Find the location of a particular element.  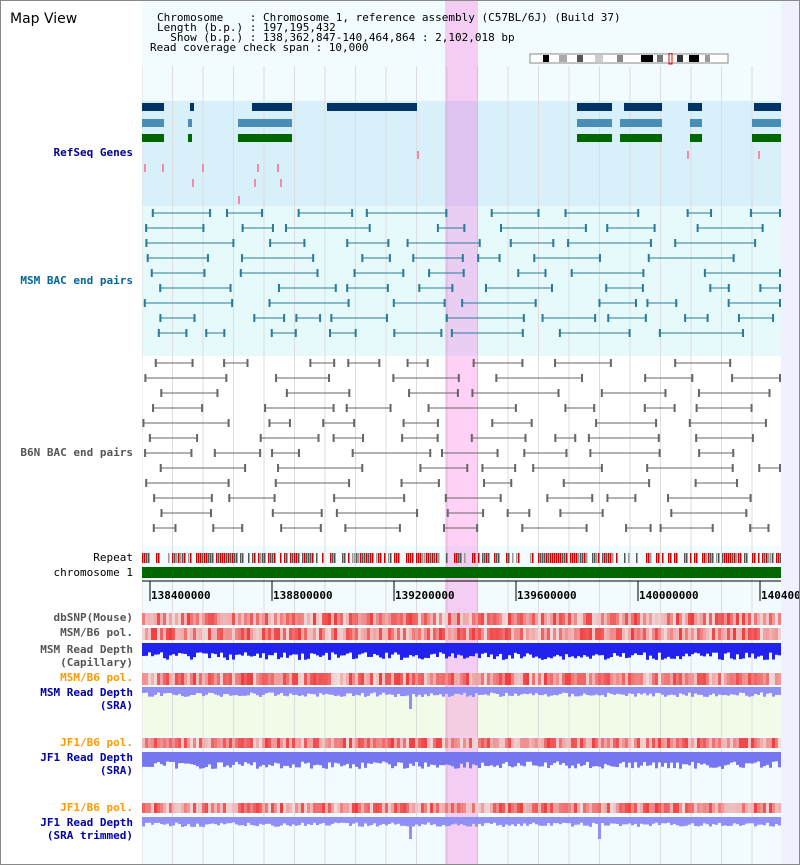

track-label-jf1-depth-sra: JF1 Read Depth is located at coordinates (86, 757).